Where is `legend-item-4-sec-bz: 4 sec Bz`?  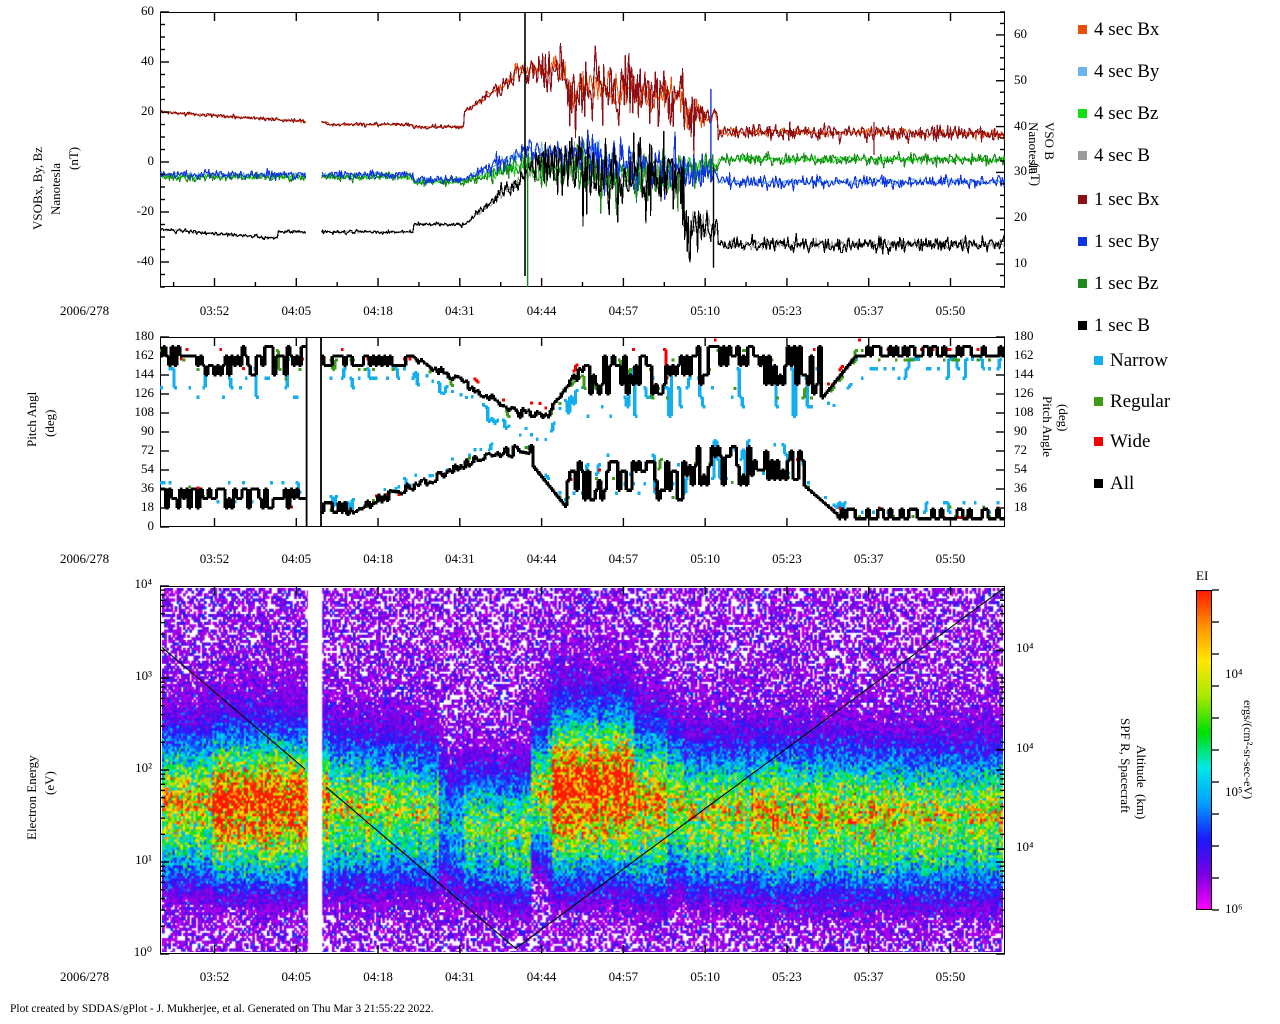
legend-item-4-sec-bz: 4 sec Bz is located at coordinates (1118, 113).